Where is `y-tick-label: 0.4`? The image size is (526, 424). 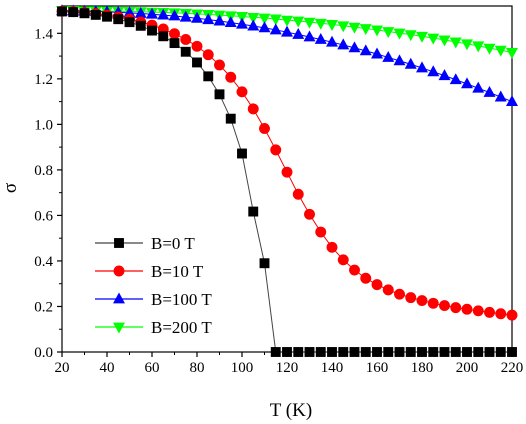 y-tick-label: 0.4 is located at coordinates (43, 262).